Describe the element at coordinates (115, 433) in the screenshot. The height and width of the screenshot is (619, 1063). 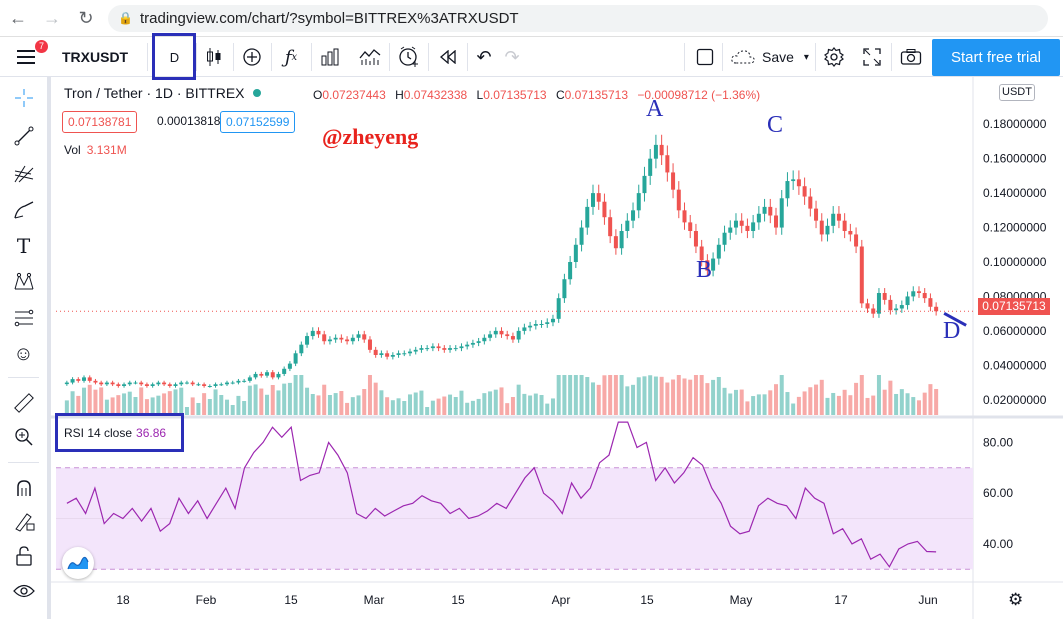
I see `rsi-legend: RSI 14 close 36.86` at that location.